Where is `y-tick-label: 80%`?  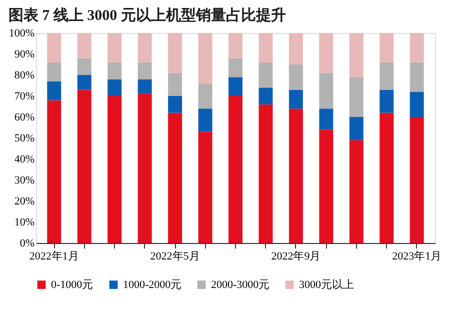
y-tick-label: 80% is located at coordinates (24, 76).